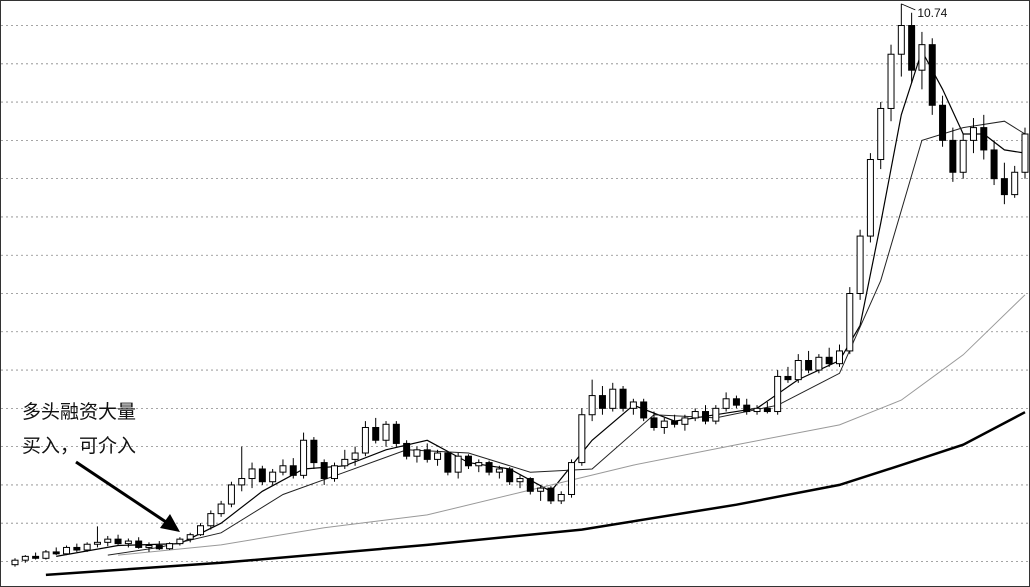 Image resolution: width=1030 pixels, height=587 pixels. I want to click on annotation-arrow, so click(124, 494).